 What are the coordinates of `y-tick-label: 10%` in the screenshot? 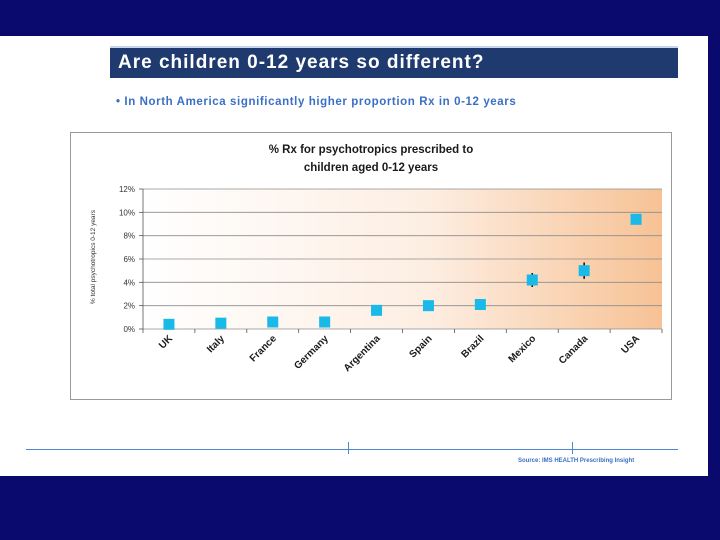 It's located at (127, 212).